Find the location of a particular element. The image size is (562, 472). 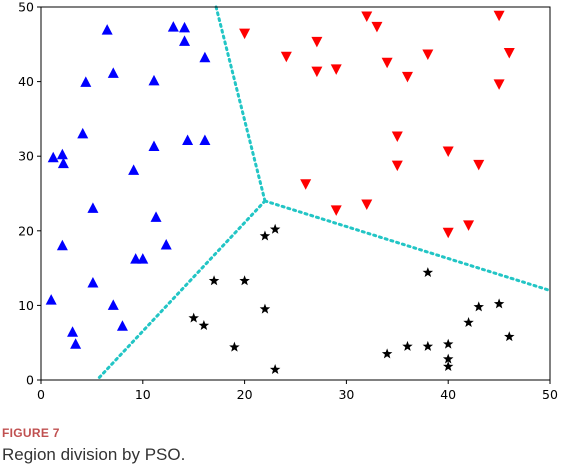

x-tick-label: 0 is located at coordinates (41, 394).